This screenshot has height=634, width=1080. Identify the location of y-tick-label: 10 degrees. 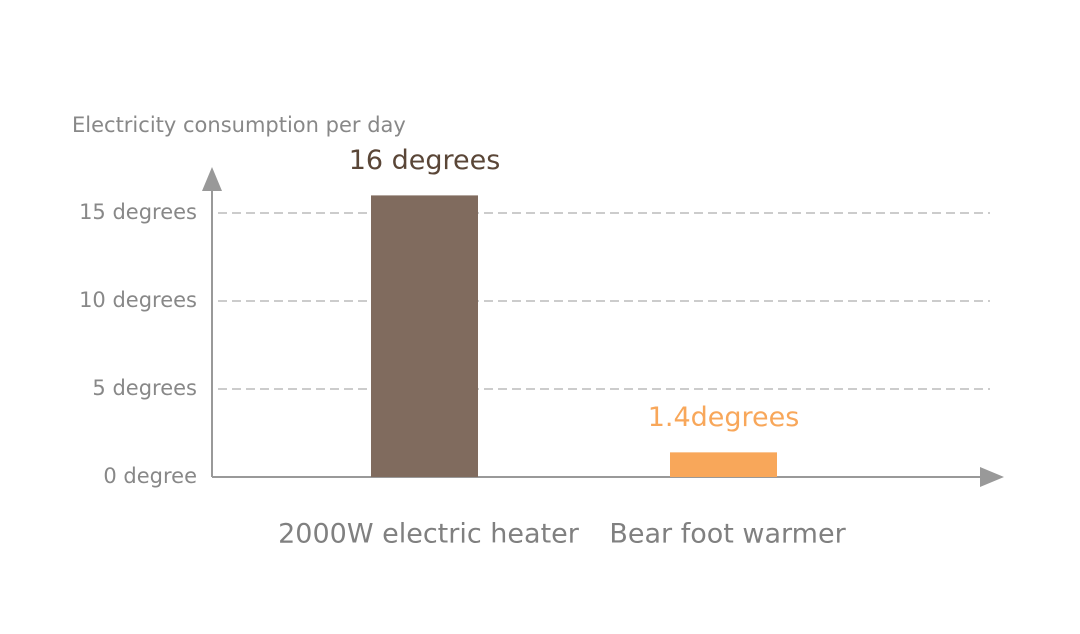
(138, 300).